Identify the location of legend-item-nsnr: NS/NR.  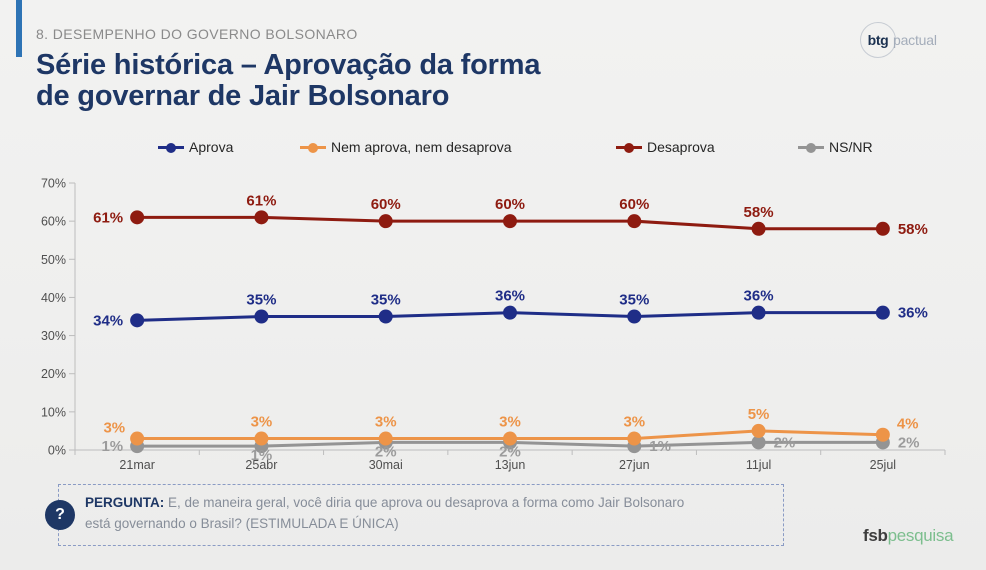
(835, 147).